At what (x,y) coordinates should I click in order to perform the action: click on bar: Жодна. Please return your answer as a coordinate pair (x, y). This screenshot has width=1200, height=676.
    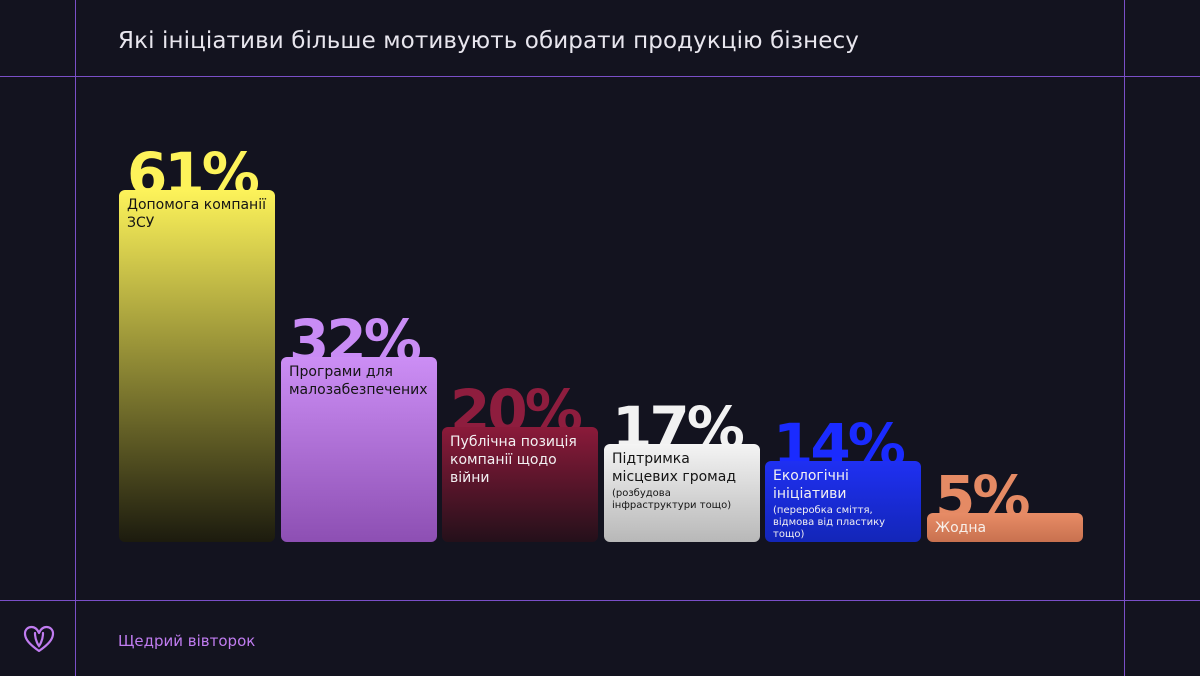
    Looking at the image, I should click on (1005, 527).